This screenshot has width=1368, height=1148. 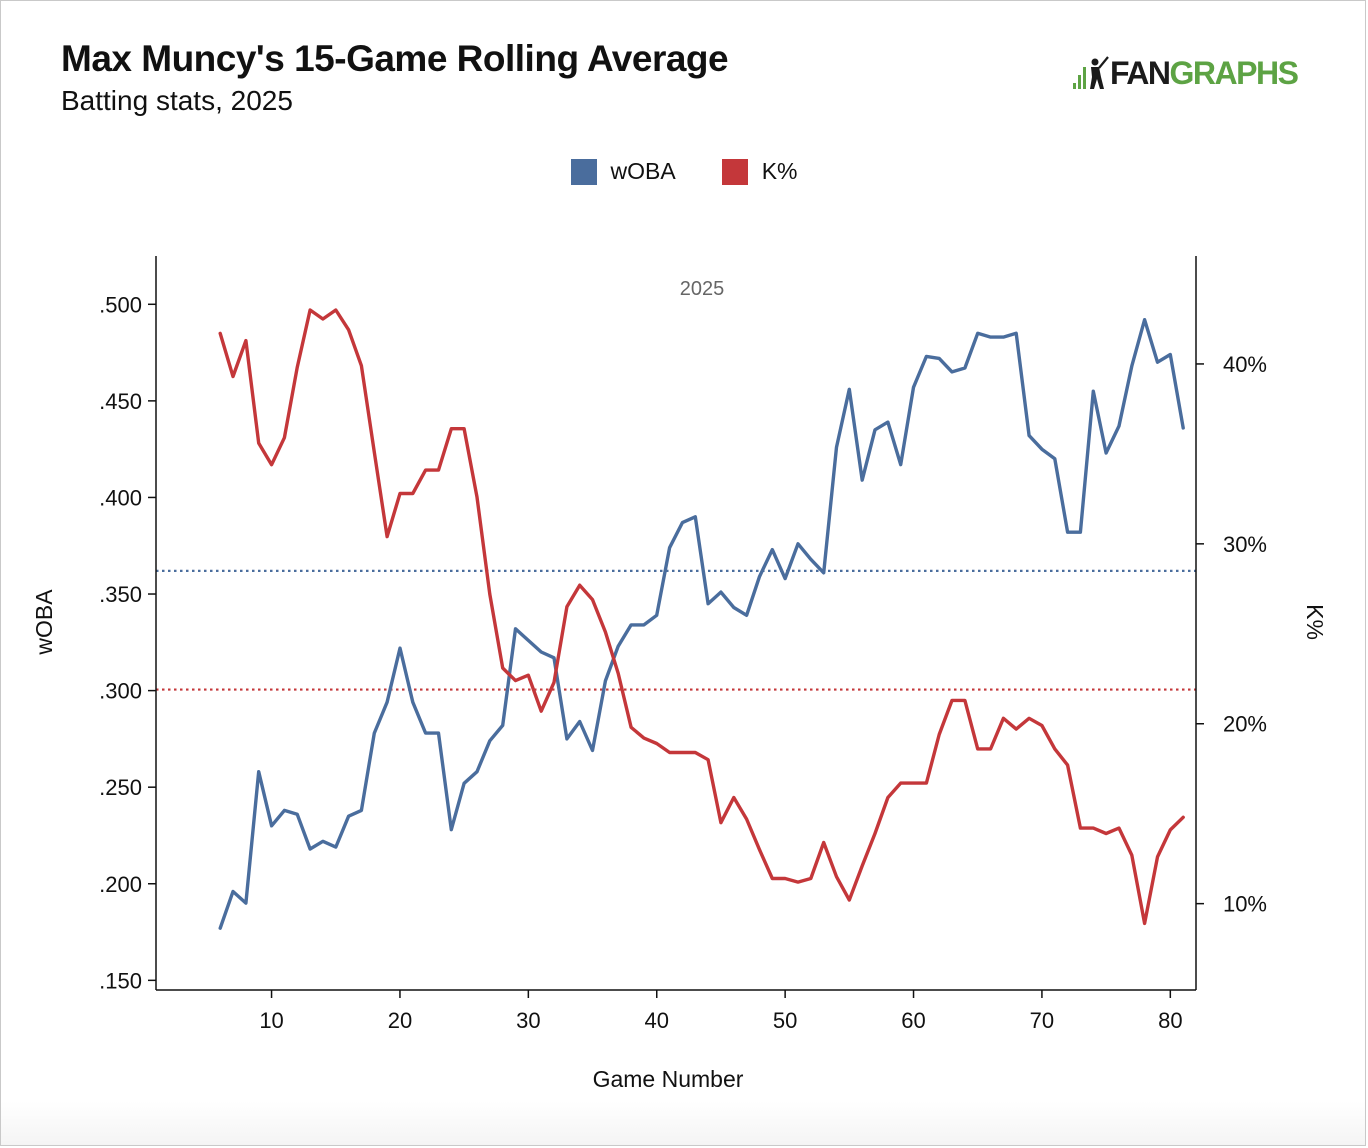 What do you see at coordinates (668, 1079) in the screenshot?
I see `x-axis-title: Game Number` at bounding box center [668, 1079].